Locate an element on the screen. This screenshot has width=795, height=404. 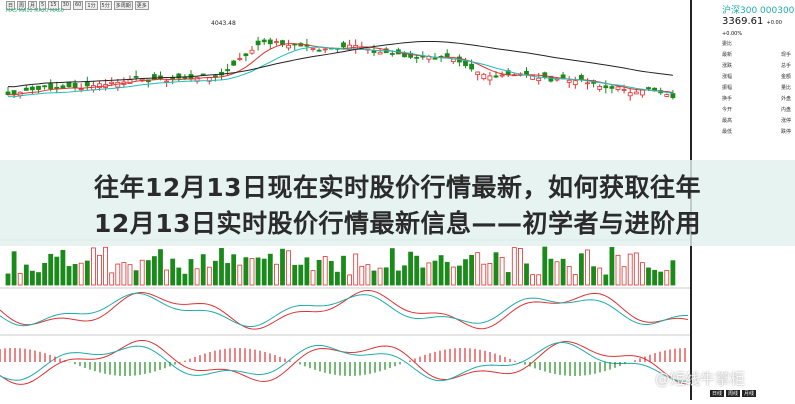
toolbar-item: 月 is located at coordinates (33, 5).